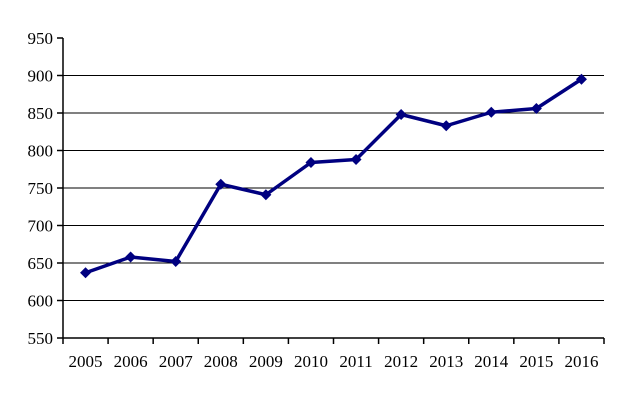 The image size is (622, 404). What do you see at coordinates (491, 361) in the screenshot?
I see `x-axis-tick-label: 2014` at bounding box center [491, 361].